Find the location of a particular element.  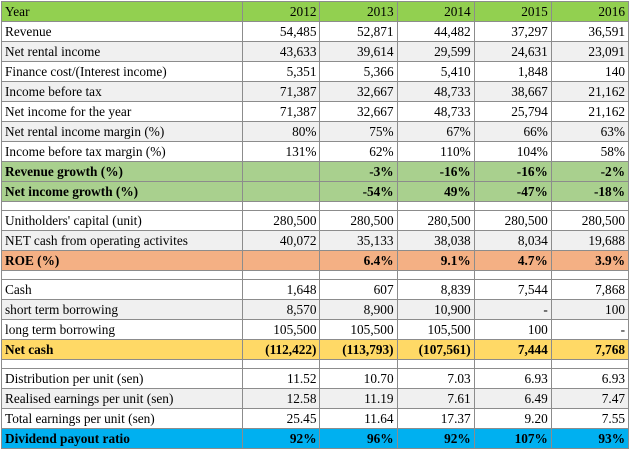

row-value: 43,633 is located at coordinates (281, 51).